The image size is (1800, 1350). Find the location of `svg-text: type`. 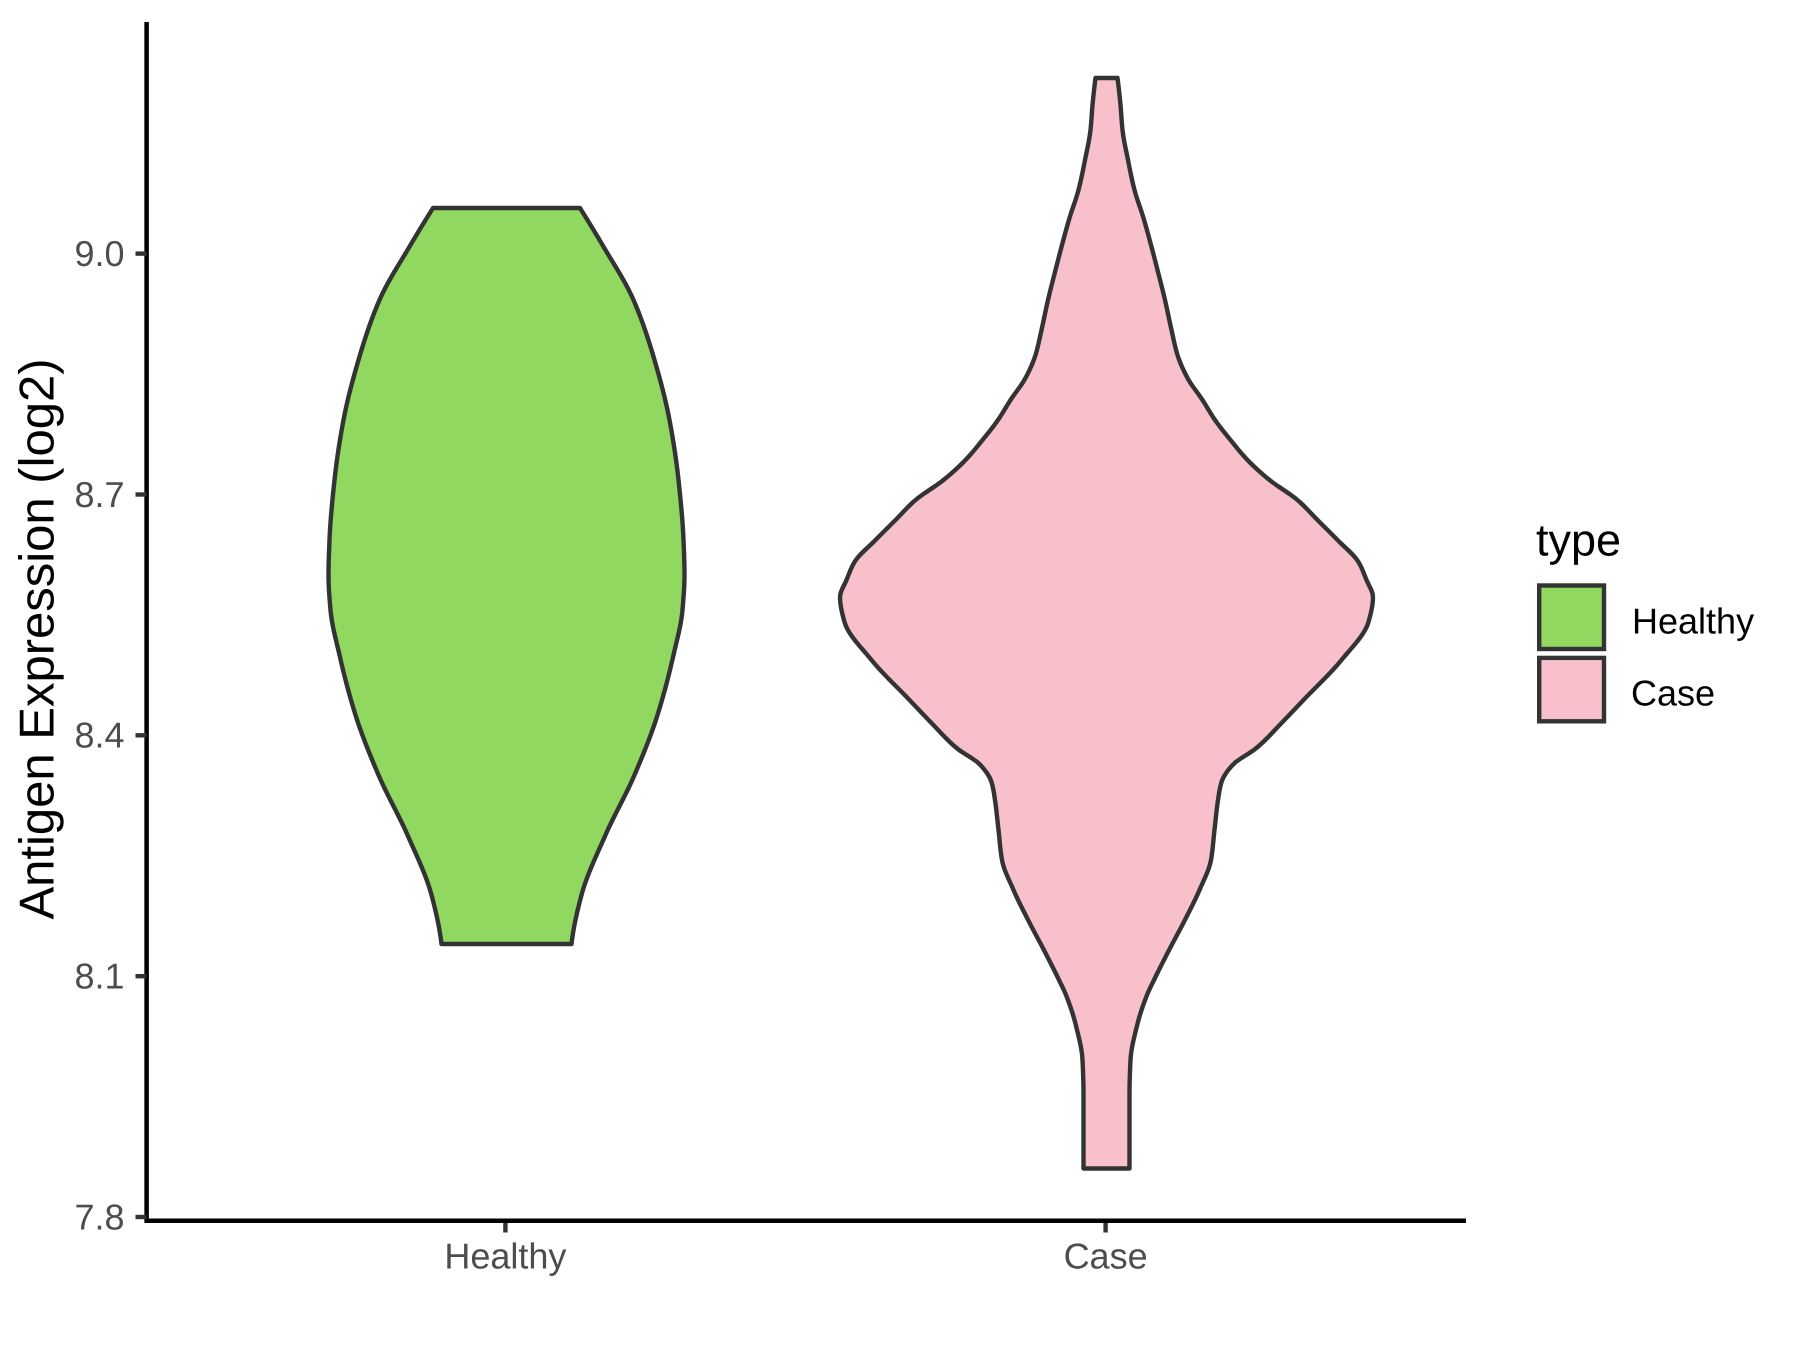

svg-text: type is located at coordinates (1578, 540).